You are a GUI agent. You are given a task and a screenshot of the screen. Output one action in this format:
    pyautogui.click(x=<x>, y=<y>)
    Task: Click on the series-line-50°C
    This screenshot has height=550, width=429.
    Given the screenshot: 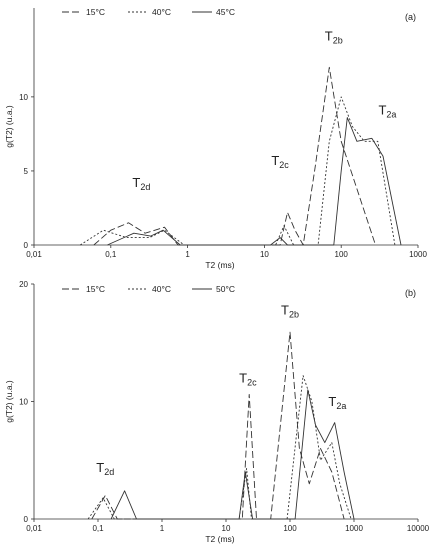 What is the action you would take?
    pyautogui.click(x=232, y=454)
    